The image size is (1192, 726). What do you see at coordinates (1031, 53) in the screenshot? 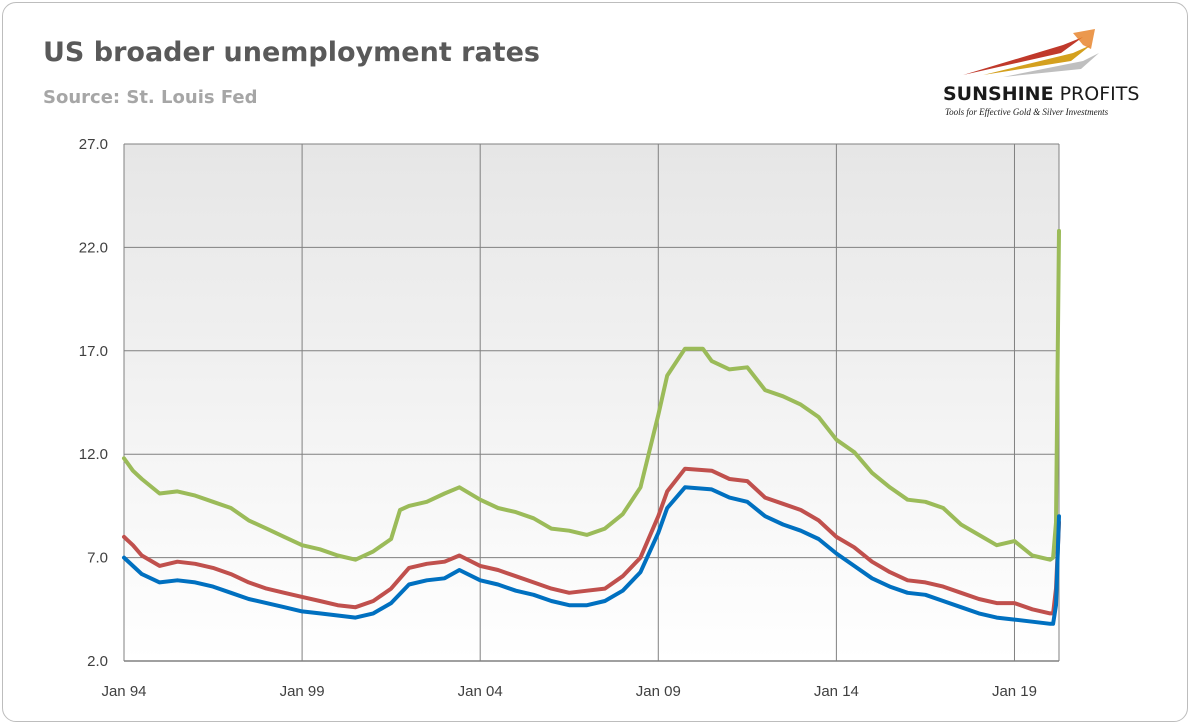
I see `logo-rays-icon` at bounding box center [1031, 53].